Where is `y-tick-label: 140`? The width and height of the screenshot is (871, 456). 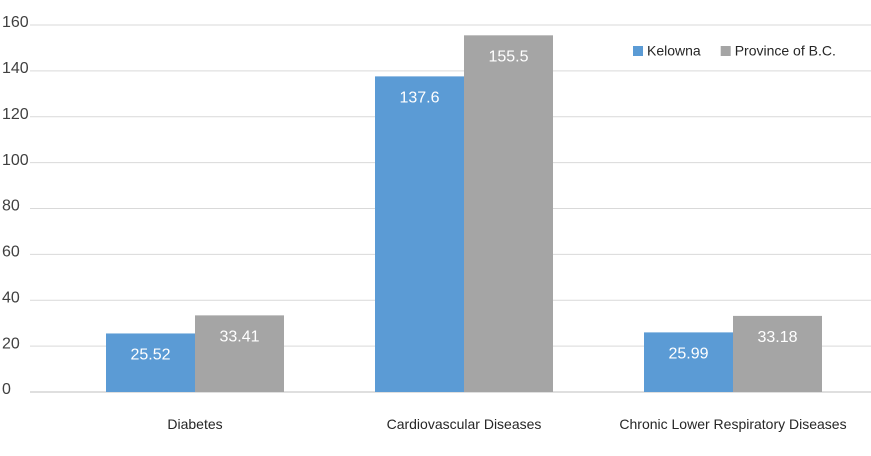
y-tick-label: 140 is located at coordinates (15, 68).